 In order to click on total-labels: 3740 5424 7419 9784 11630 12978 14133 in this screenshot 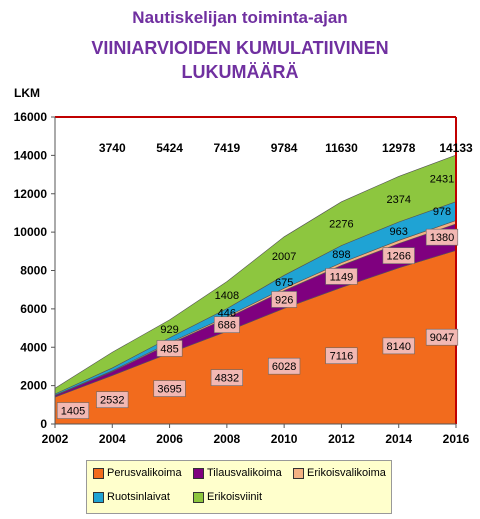, I will do `click(286, 148)`.